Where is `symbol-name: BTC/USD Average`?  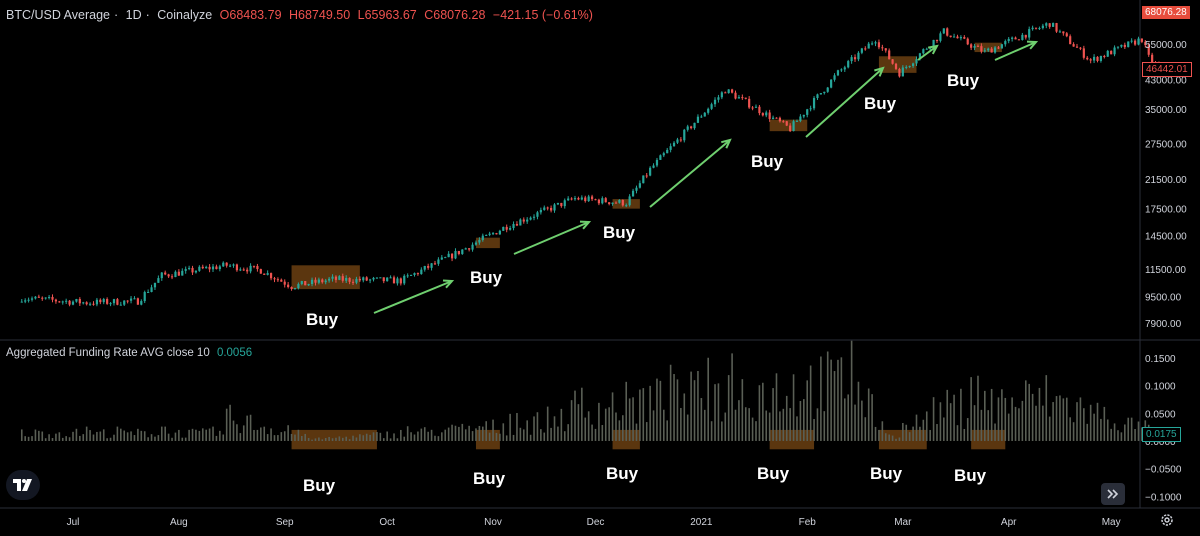 symbol-name: BTC/USD Average is located at coordinates (58, 15).